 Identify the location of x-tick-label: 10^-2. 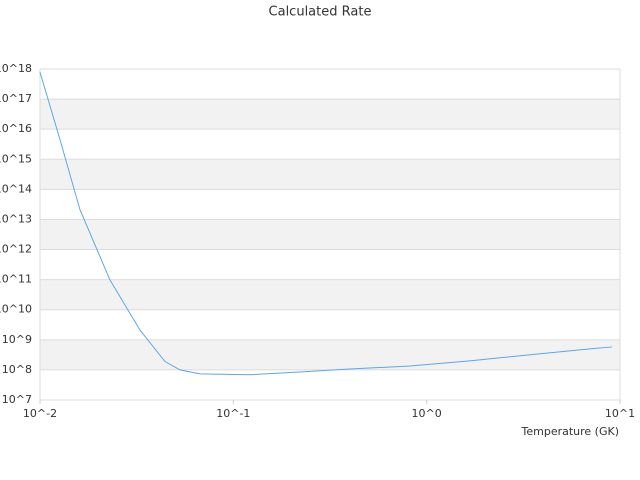
(40, 413).